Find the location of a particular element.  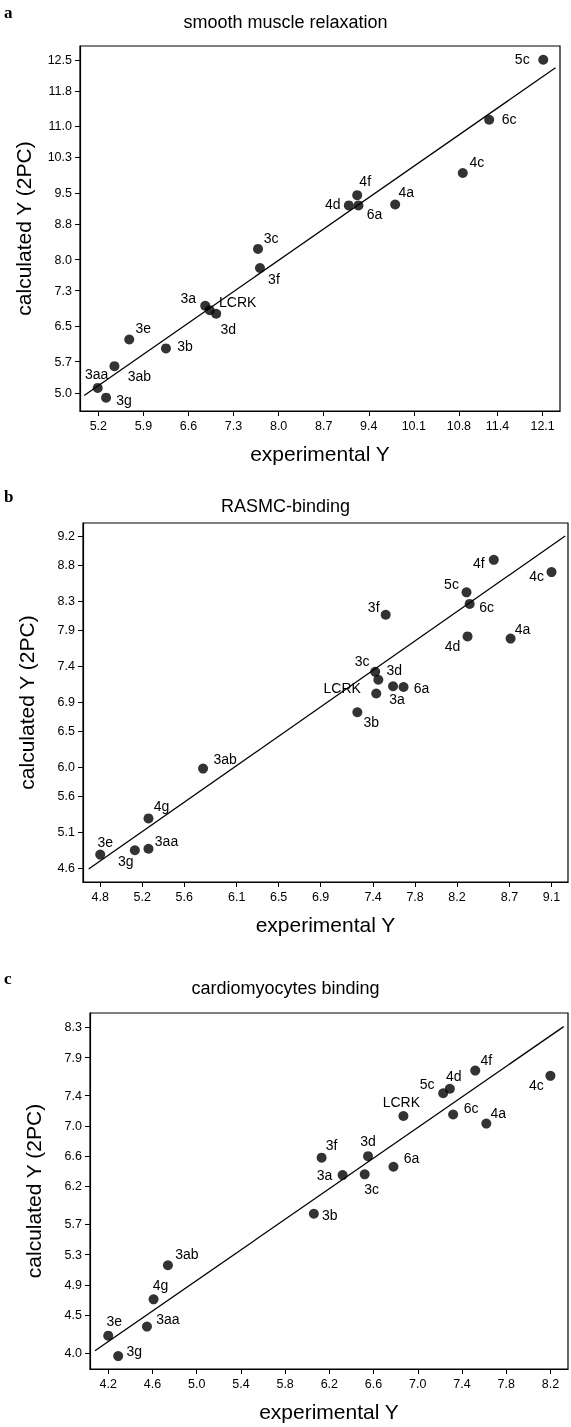

x-tick-label: 7.8 is located at coordinates (506, 1383).